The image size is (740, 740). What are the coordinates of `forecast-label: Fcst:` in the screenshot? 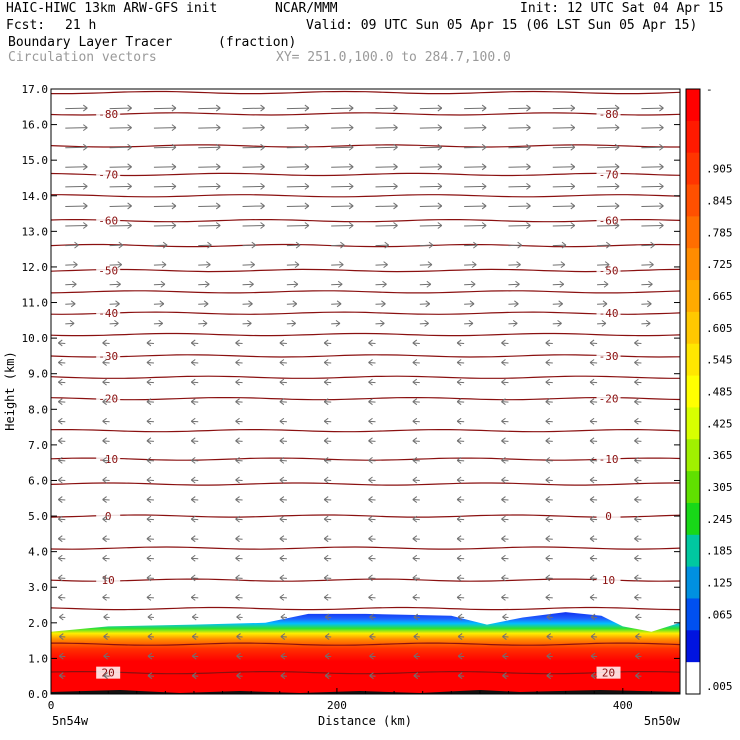 It's located at (26, 25).